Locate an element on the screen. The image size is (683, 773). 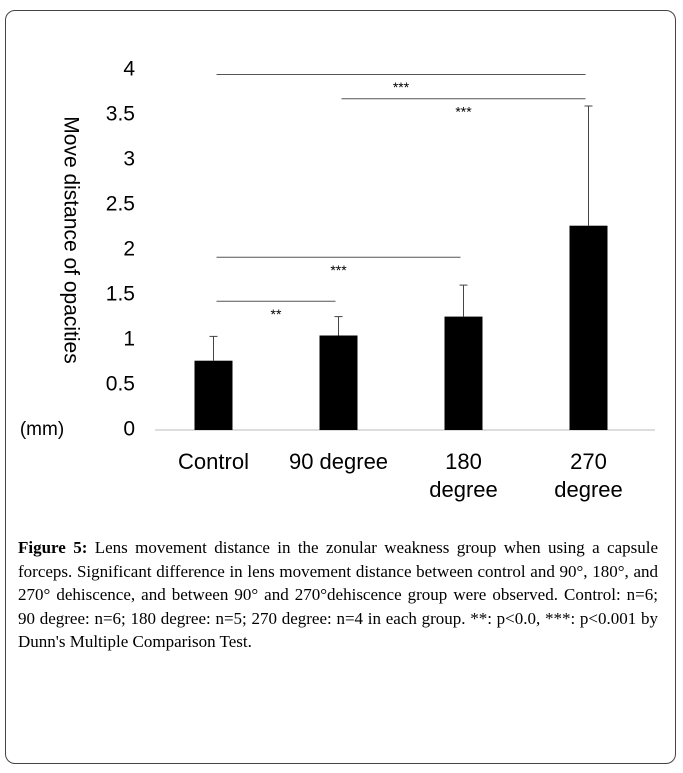
y-tick-label: 4 is located at coordinates (129, 69).